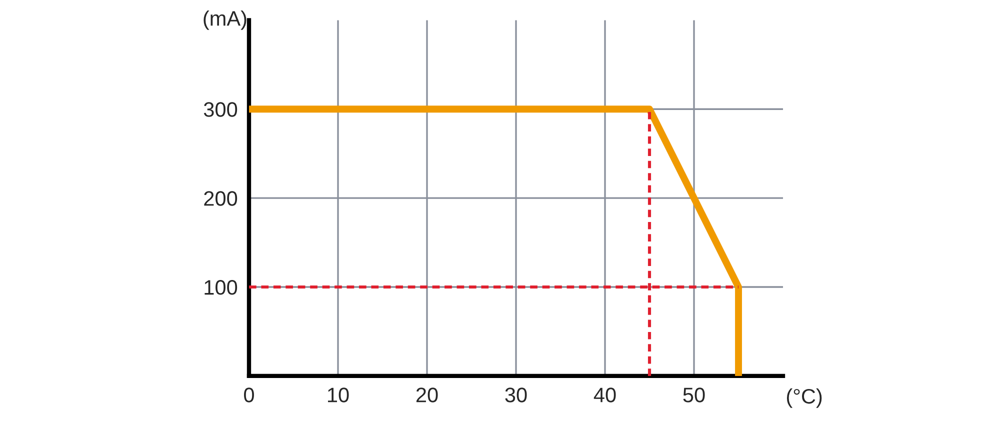  Describe the element at coordinates (516, 395) in the screenshot. I see `x-tick-label: 30` at that location.